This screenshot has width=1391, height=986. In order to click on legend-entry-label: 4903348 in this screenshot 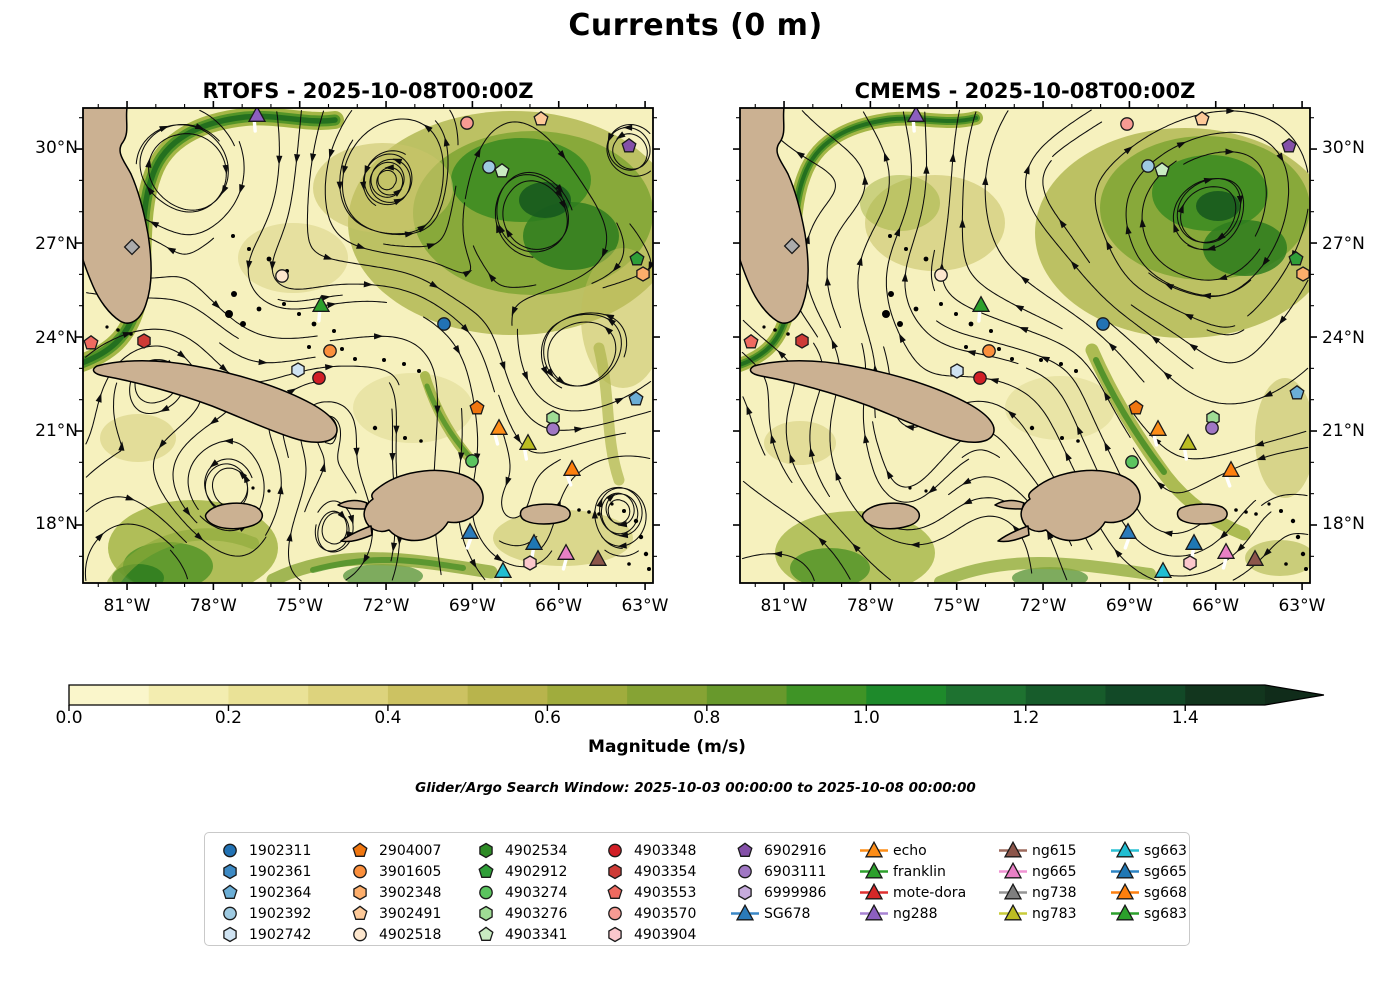, I will do `click(665, 850)`.